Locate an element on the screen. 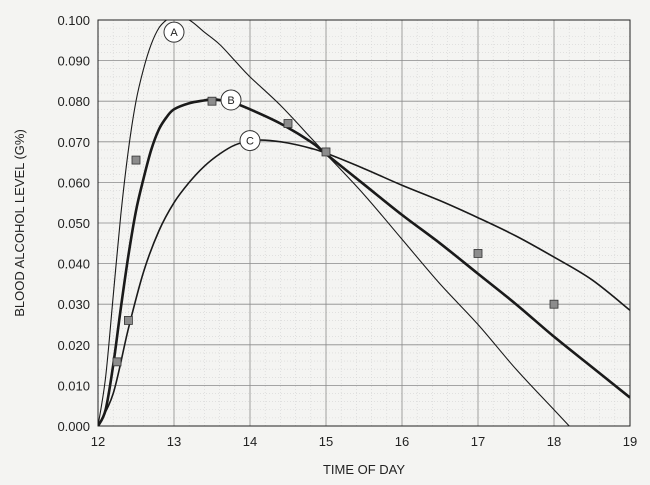 The image size is (650, 485). x-tick-labels: 12 13 14 15 16 17 18 19 is located at coordinates (364, 441).